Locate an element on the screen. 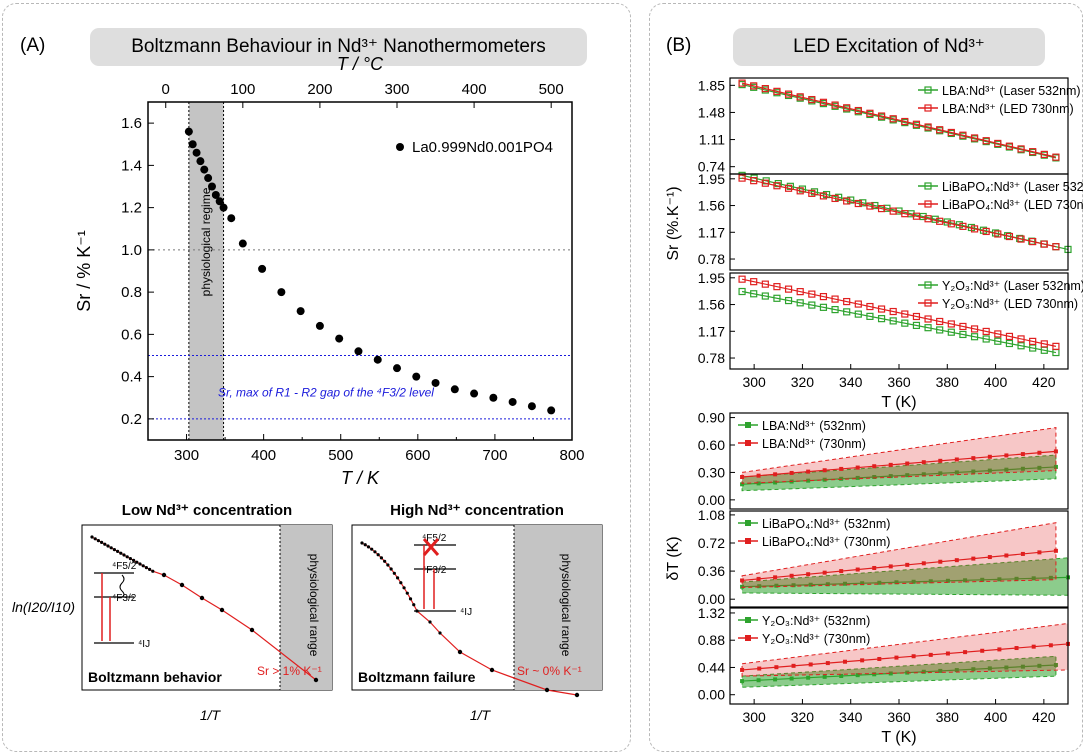 This screenshot has width=1083, height=755. y-tick-label: 0.4 is located at coordinates (131, 377).